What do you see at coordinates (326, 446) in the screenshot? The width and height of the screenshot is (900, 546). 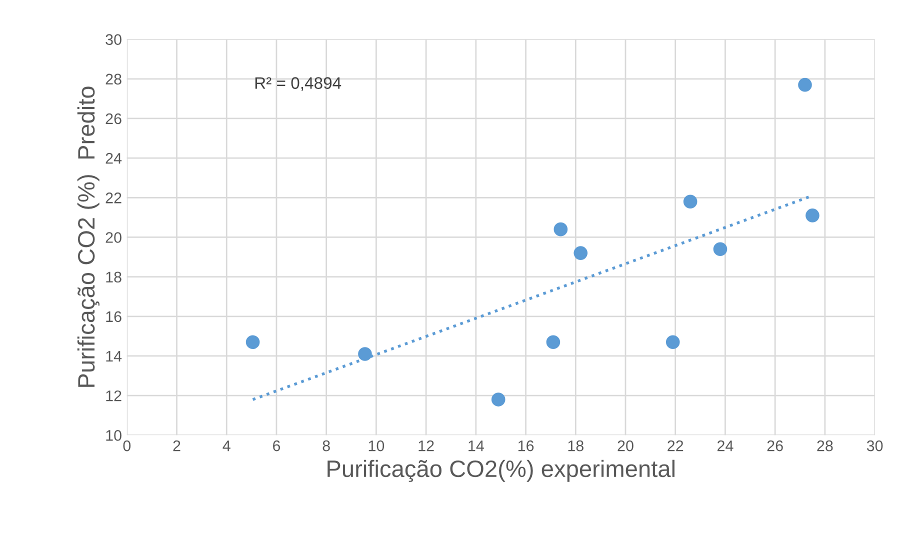 I see `x-tick-label: 8` at bounding box center [326, 446].